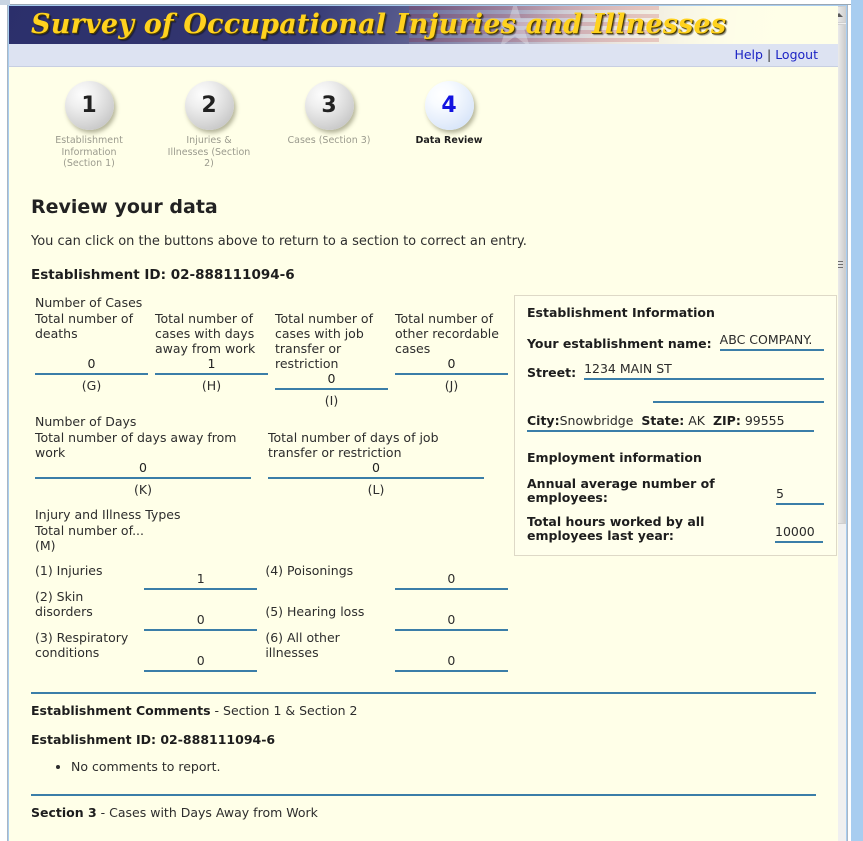  Describe the element at coordinates (84, 325) in the screenshot. I see `case-column-g-header: Total number of deaths` at that location.